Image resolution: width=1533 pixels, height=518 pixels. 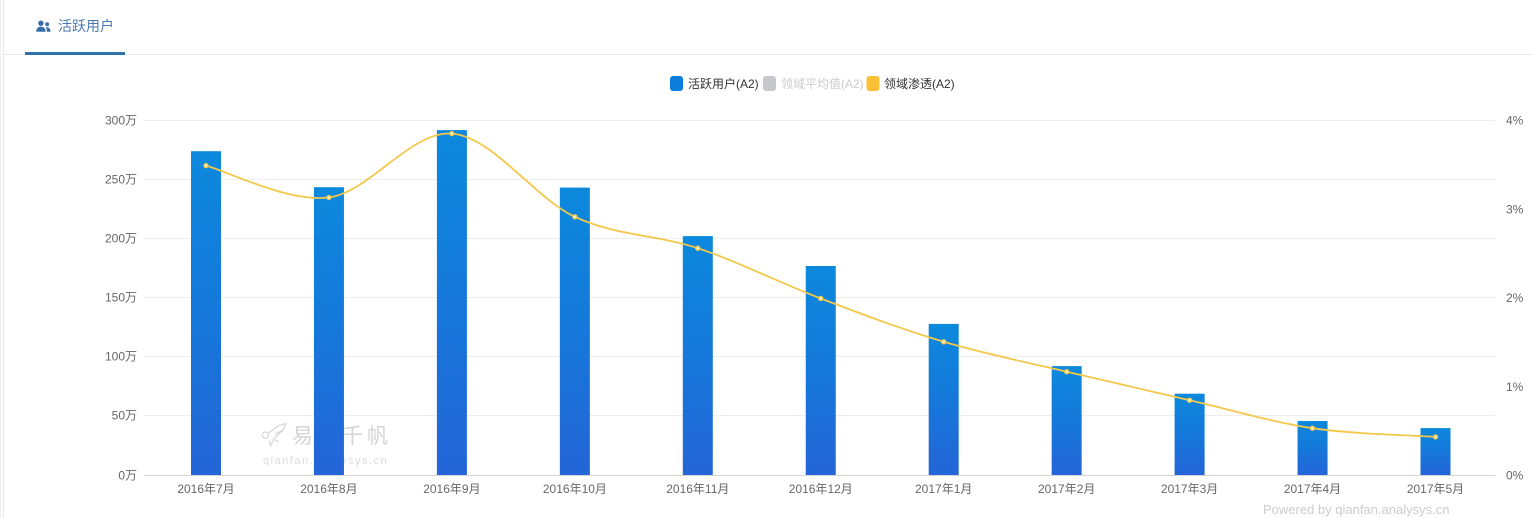 What do you see at coordinates (1312, 489) in the screenshot?
I see `svg-text: 2017年4月` at bounding box center [1312, 489].